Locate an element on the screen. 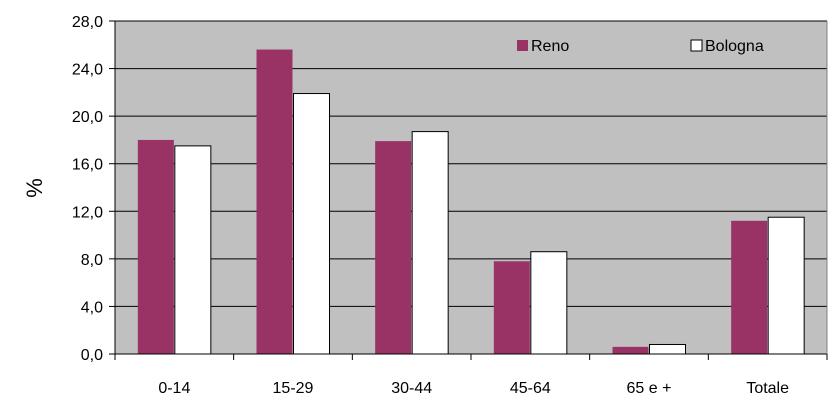 The width and height of the screenshot is (834, 398). x-tick-label: 45-64 is located at coordinates (530, 388).